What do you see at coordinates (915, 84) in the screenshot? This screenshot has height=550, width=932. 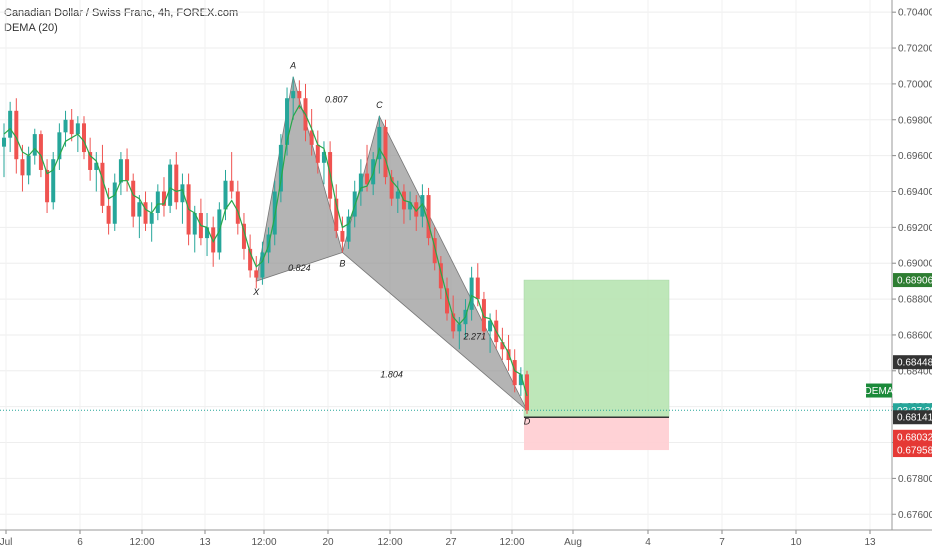 I see `y-tick-label: 0.70000` at bounding box center [915, 84].